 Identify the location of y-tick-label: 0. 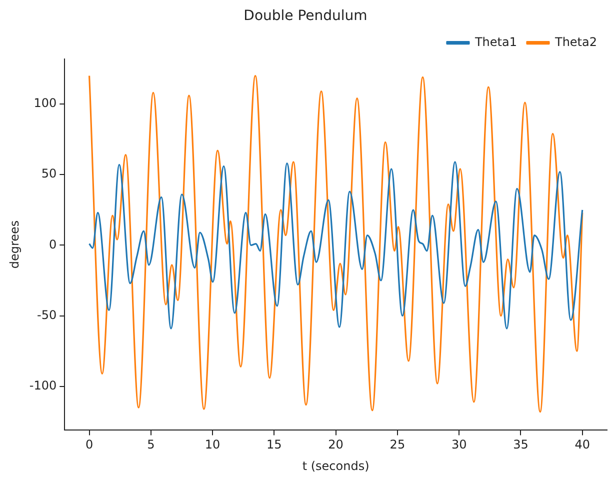
(52, 244).